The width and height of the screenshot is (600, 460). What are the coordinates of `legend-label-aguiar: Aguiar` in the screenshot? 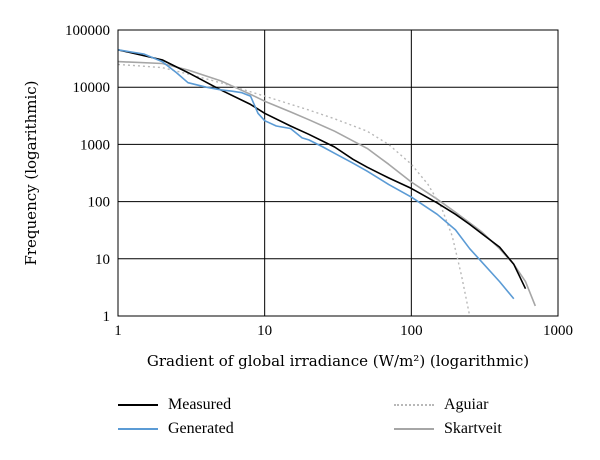 It's located at (466, 404).